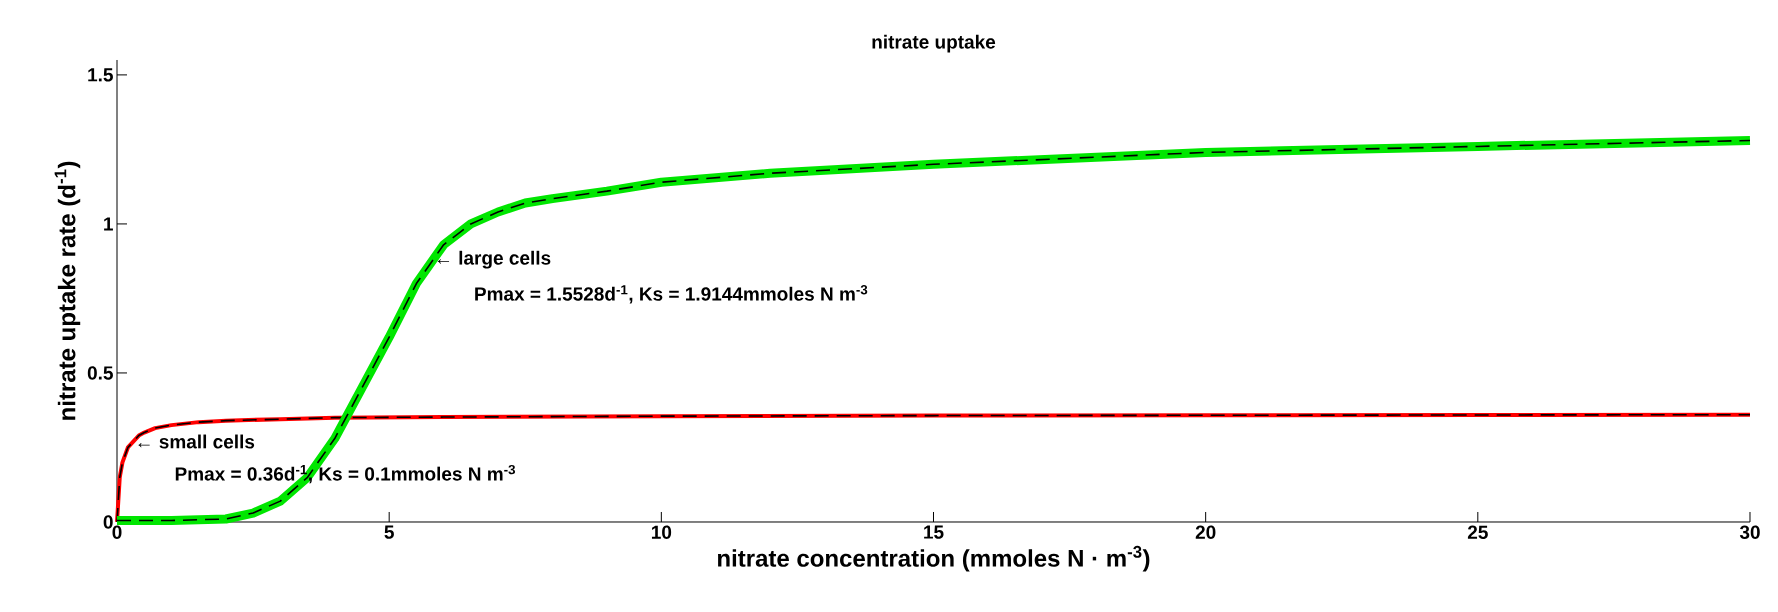 This screenshot has height=612, width=1778. Describe the element at coordinates (661, 532) in the screenshot. I see `x-tick-label: 10` at that location.